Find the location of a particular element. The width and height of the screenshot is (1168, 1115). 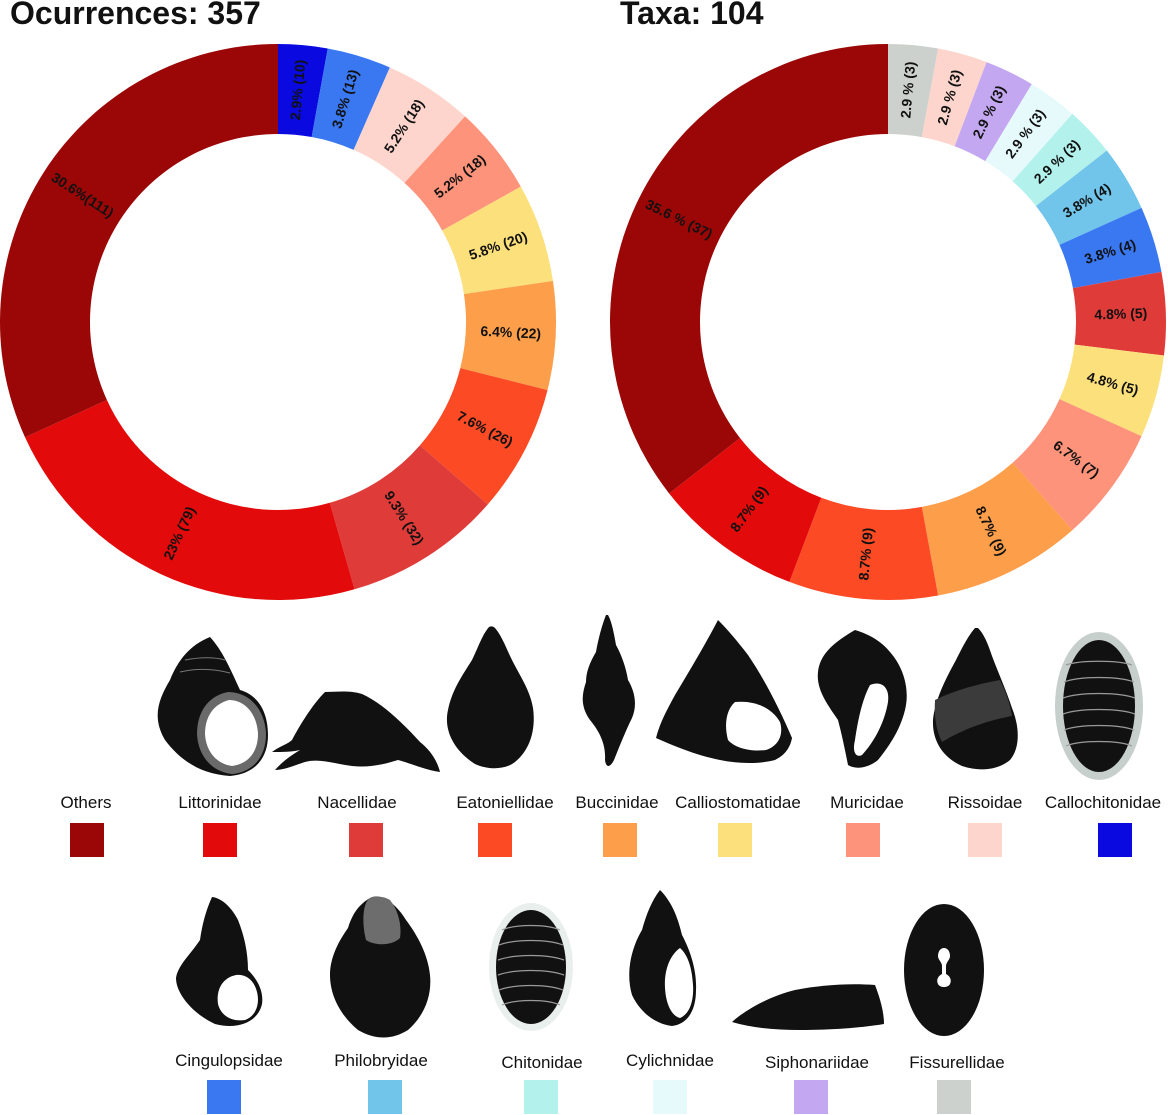

occurrences-slice-rissoidae is located at coordinates (409, 125).